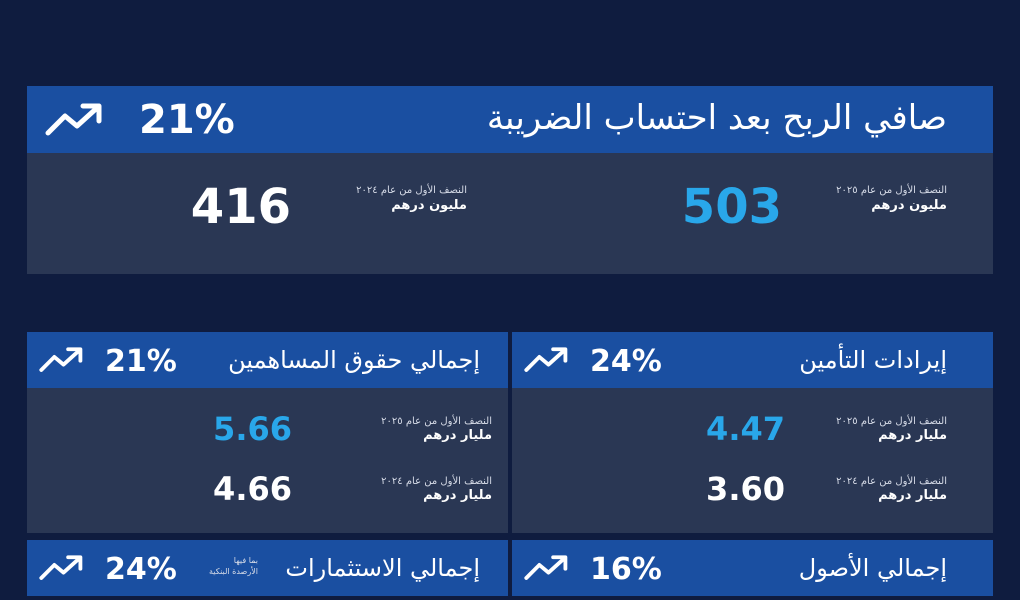  What do you see at coordinates (240, 207) in the screenshot?
I see `net-profit-previous-value: 416` at bounding box center [240, 207].